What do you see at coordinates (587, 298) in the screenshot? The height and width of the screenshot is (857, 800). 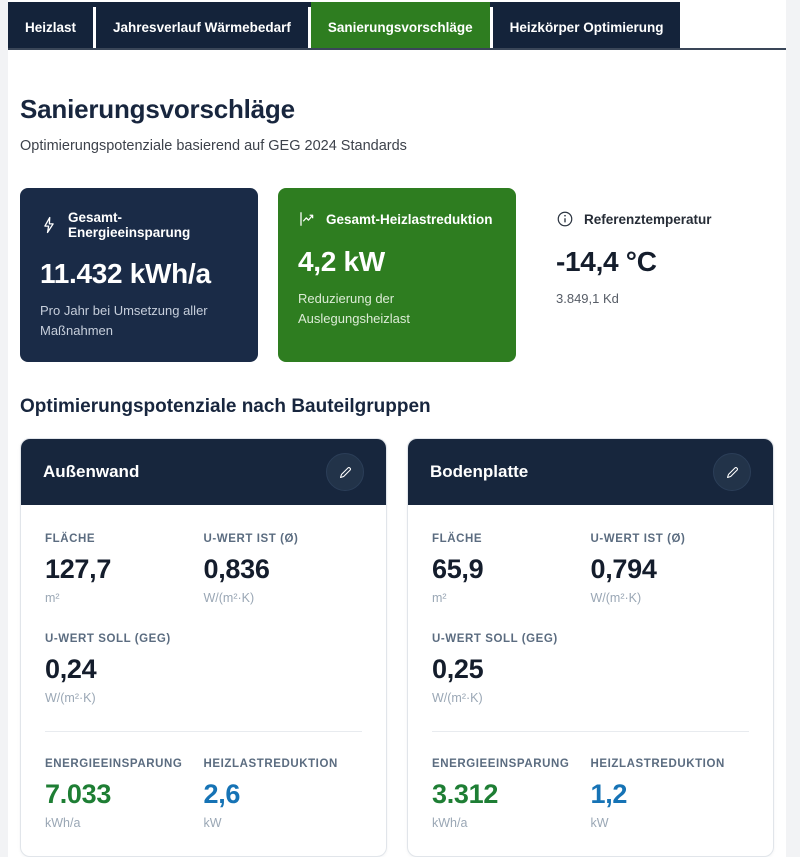 I see `summary-reference-description: 3.849,1 Kd` at bounding box center [587, 298].